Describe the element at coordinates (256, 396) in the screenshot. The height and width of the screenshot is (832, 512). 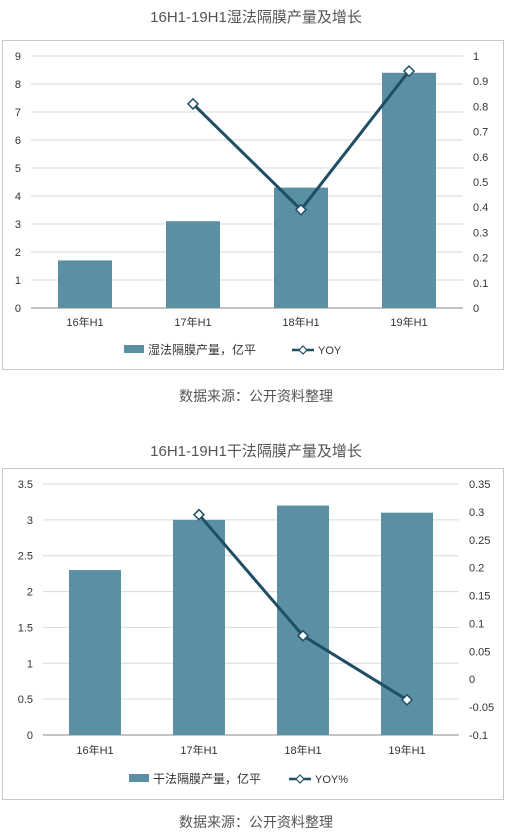
I see `chart1-source: 数据来源：公开资料整理` at that location.